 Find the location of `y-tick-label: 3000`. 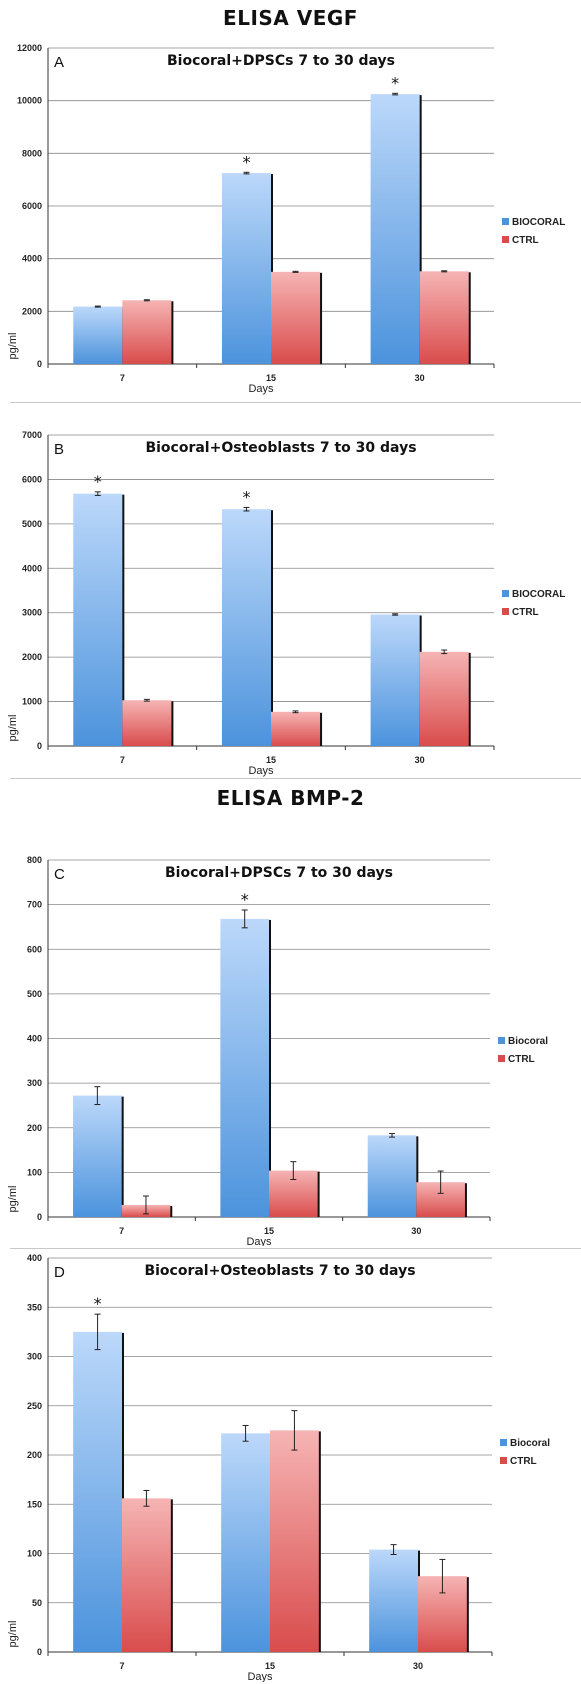

y-tick-label: 3000 is located at coordinates (32, 613).